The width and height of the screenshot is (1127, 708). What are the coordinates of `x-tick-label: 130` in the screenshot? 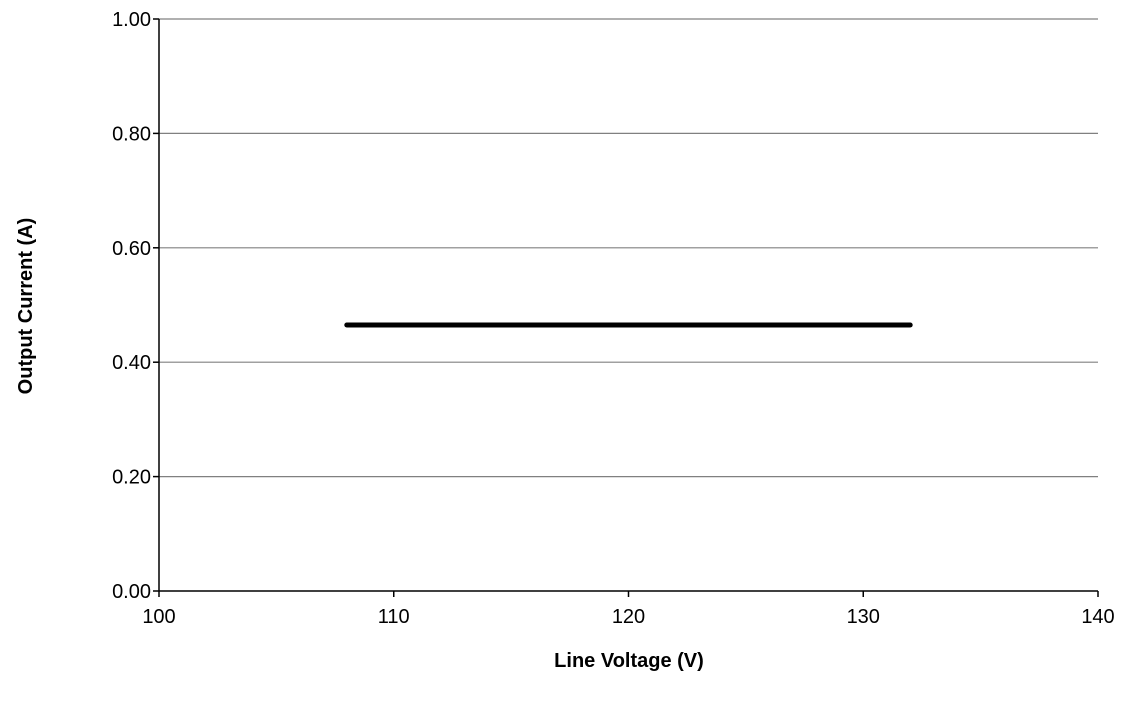 It's located at (863, 617).